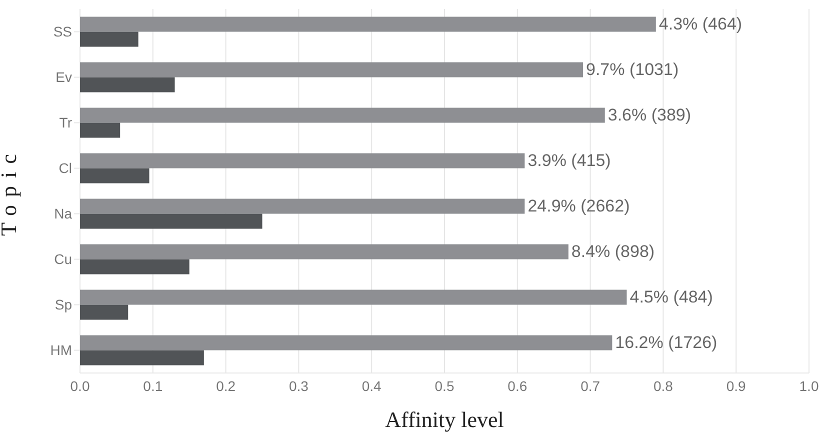 The height and width of the screenshot is (437, 823). Describe the element at coordinates (63, 259) in the screenshot. I see `y-tick-label: Cu` at that location.